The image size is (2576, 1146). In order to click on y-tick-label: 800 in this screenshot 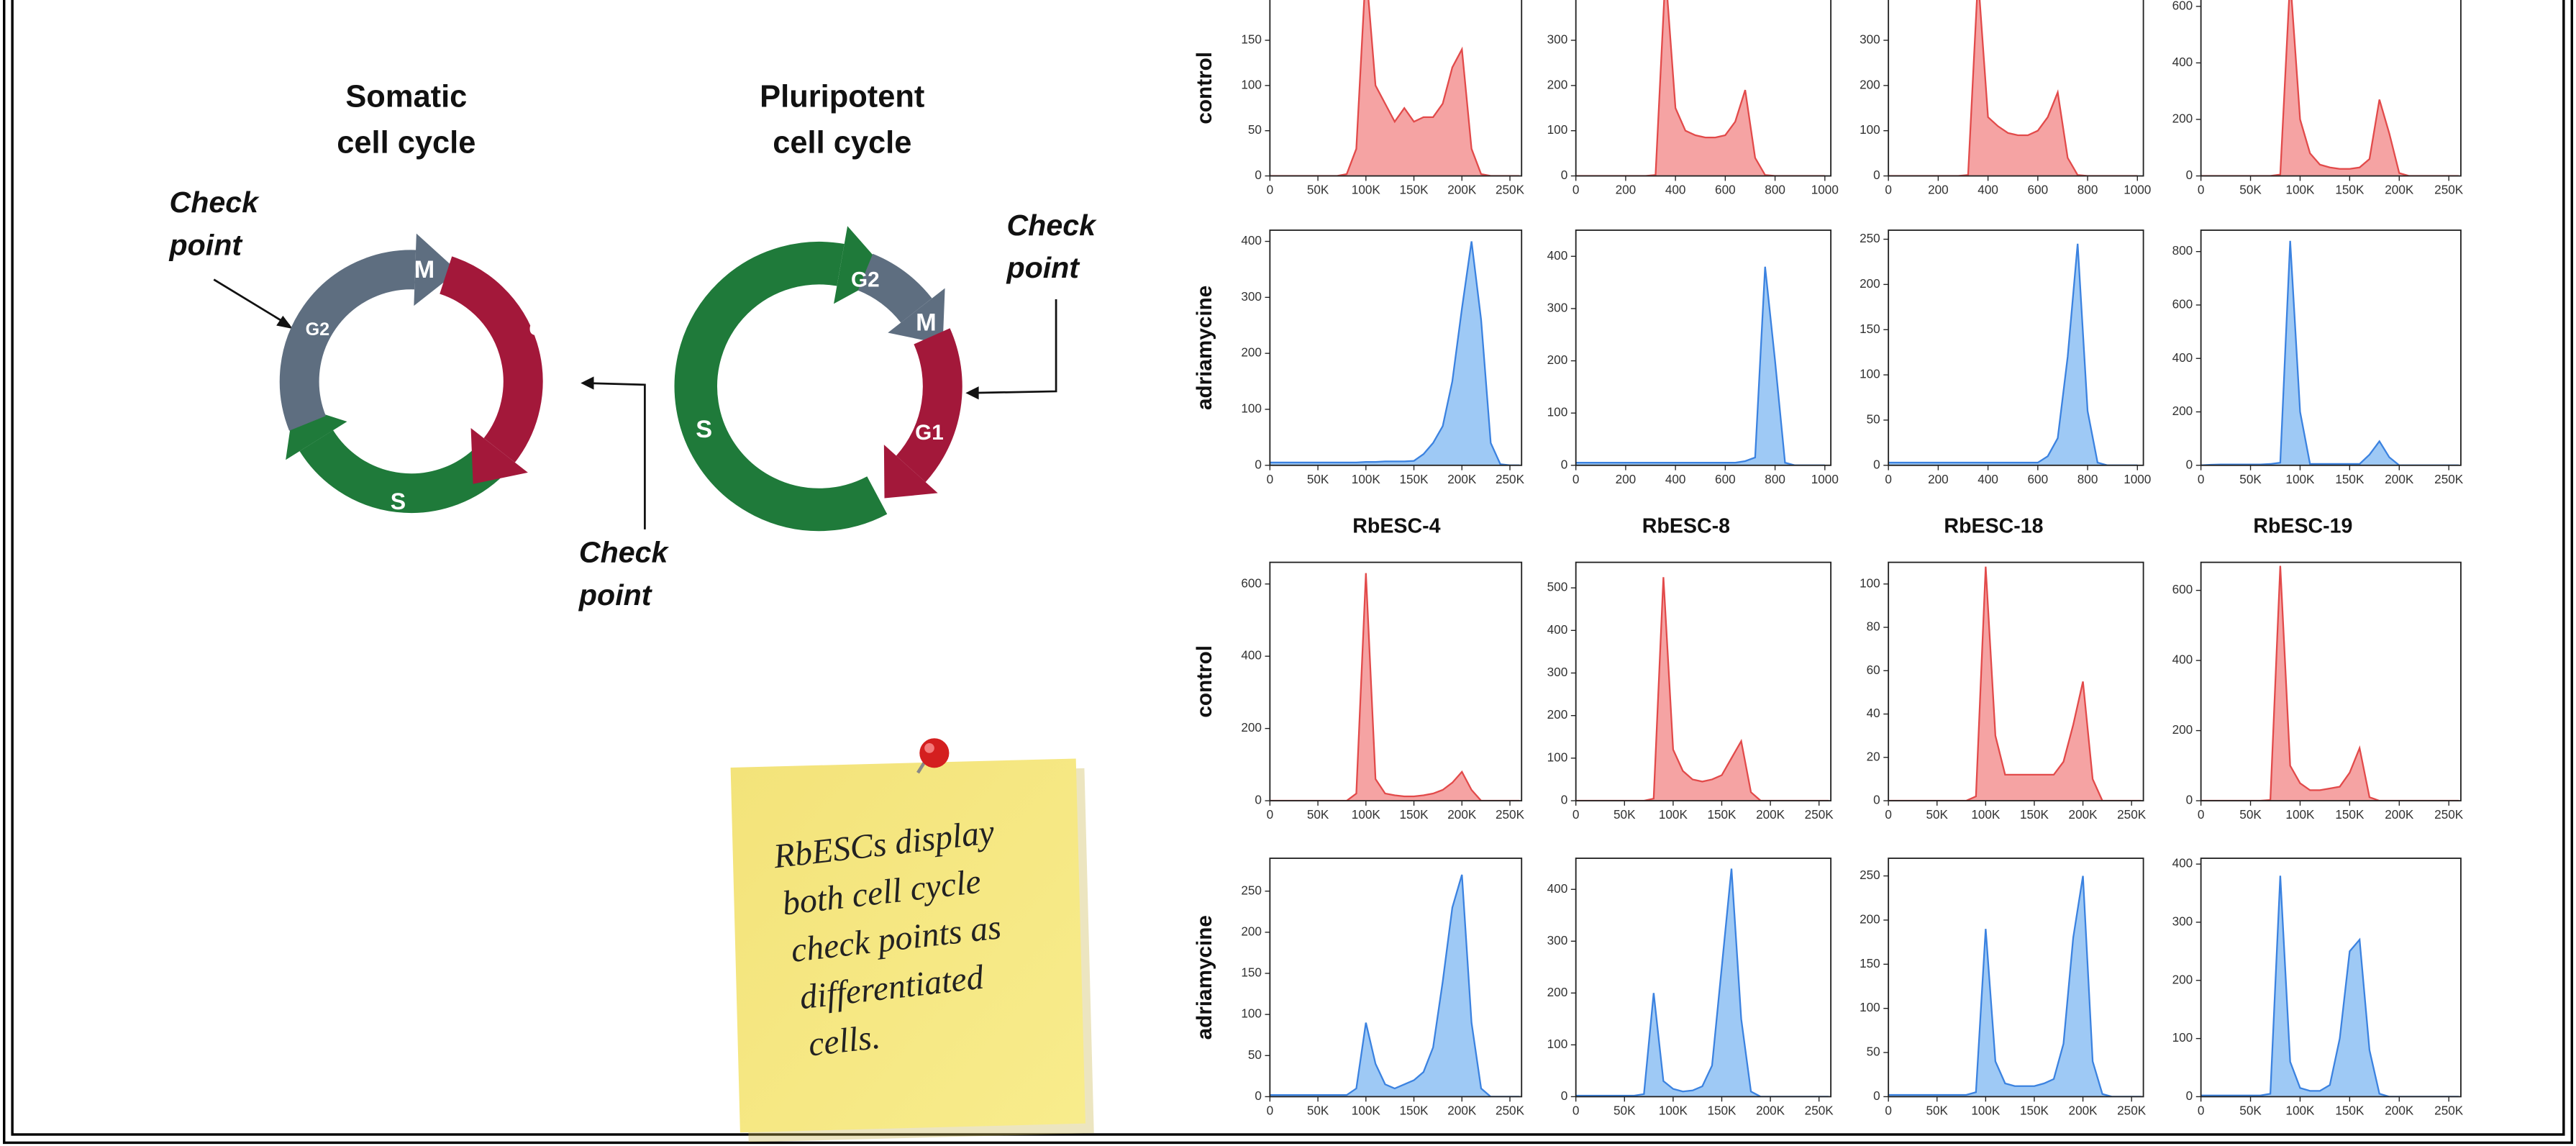, I will do `click(2182, 250)`.